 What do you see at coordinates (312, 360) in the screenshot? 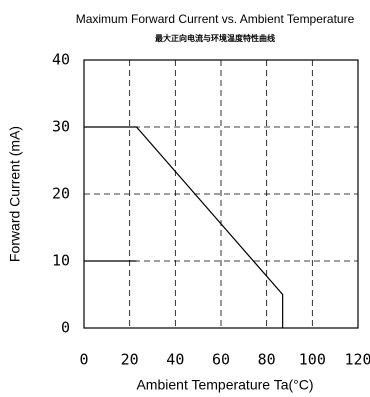
I see `x-tick-label: 100` at bounding box center [312, 360].